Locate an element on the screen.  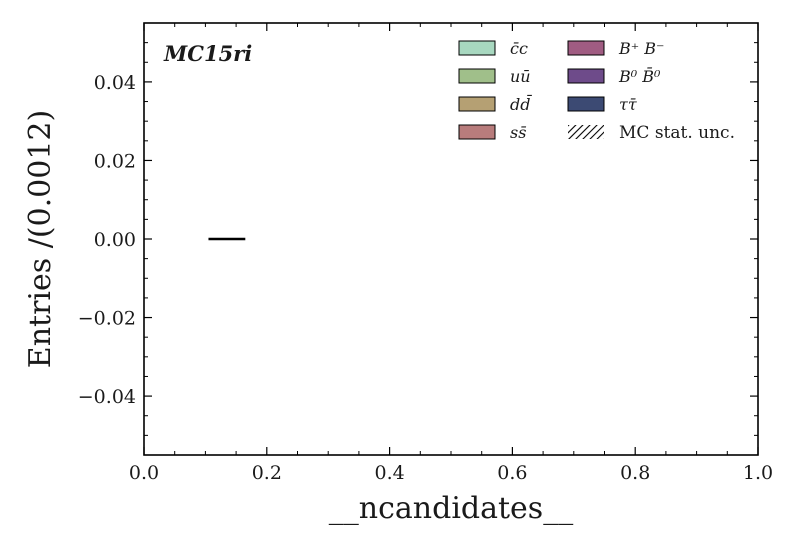
legend: c̄c uū dd̄ ss̄ B⁺ B⁻ B⁰ B̄⁰ ττ̄ MC stat. unc. is located at coordinates (596, 91).